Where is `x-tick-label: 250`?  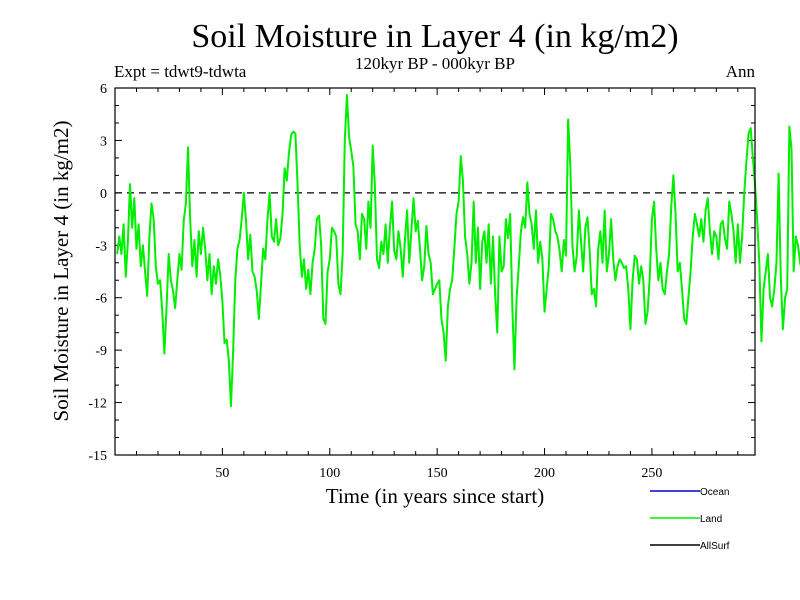
x-tick-label: 250 is located at coordinates (651, 473).